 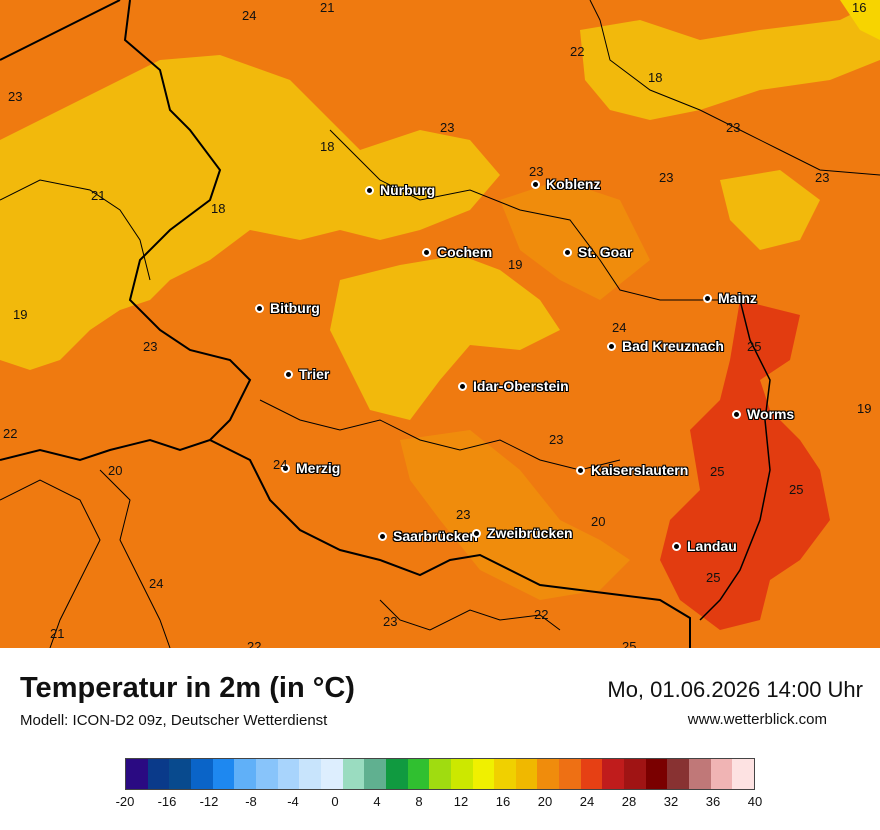 What do you see at coordinates (314, 374) in the screenshot?
I see `city-label: Trier` at bounding box center [314, 374].